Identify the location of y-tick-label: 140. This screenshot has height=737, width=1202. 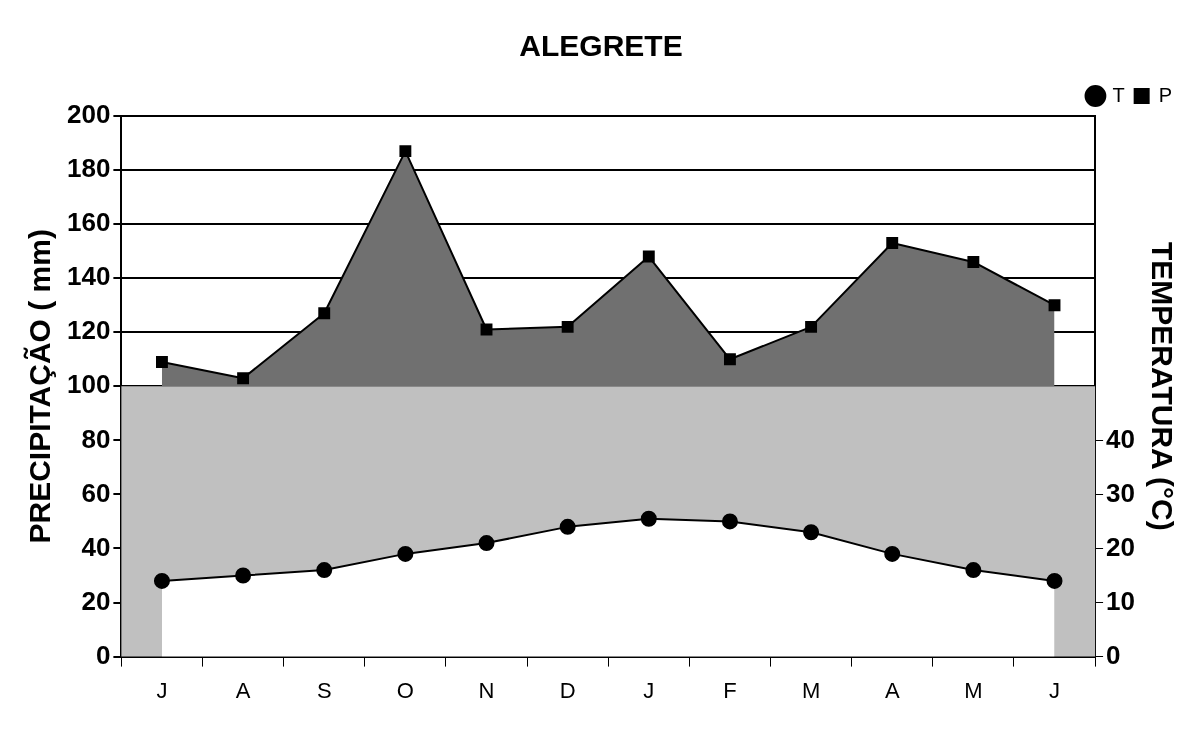
(88, 276).